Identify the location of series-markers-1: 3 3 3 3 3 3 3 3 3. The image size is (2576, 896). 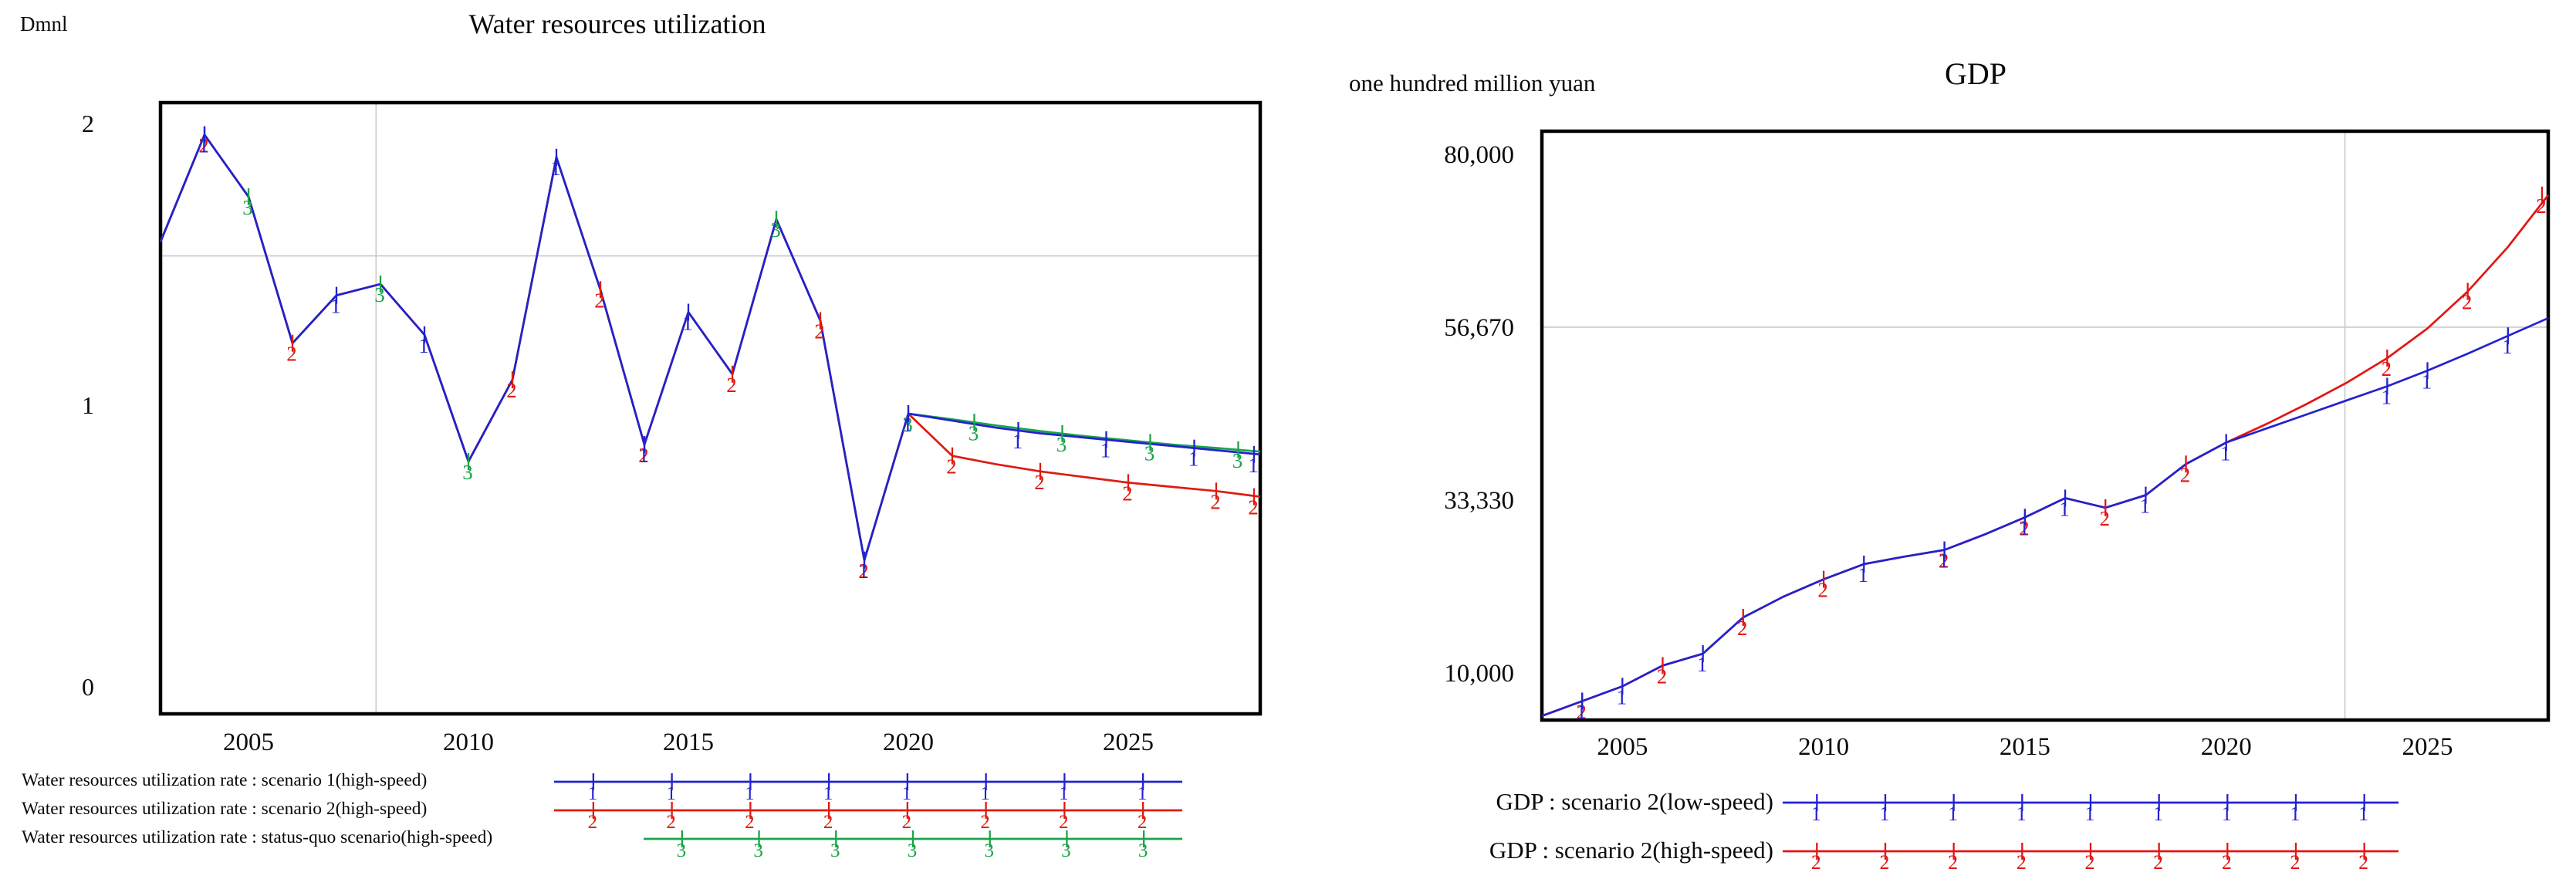
(742, 336).